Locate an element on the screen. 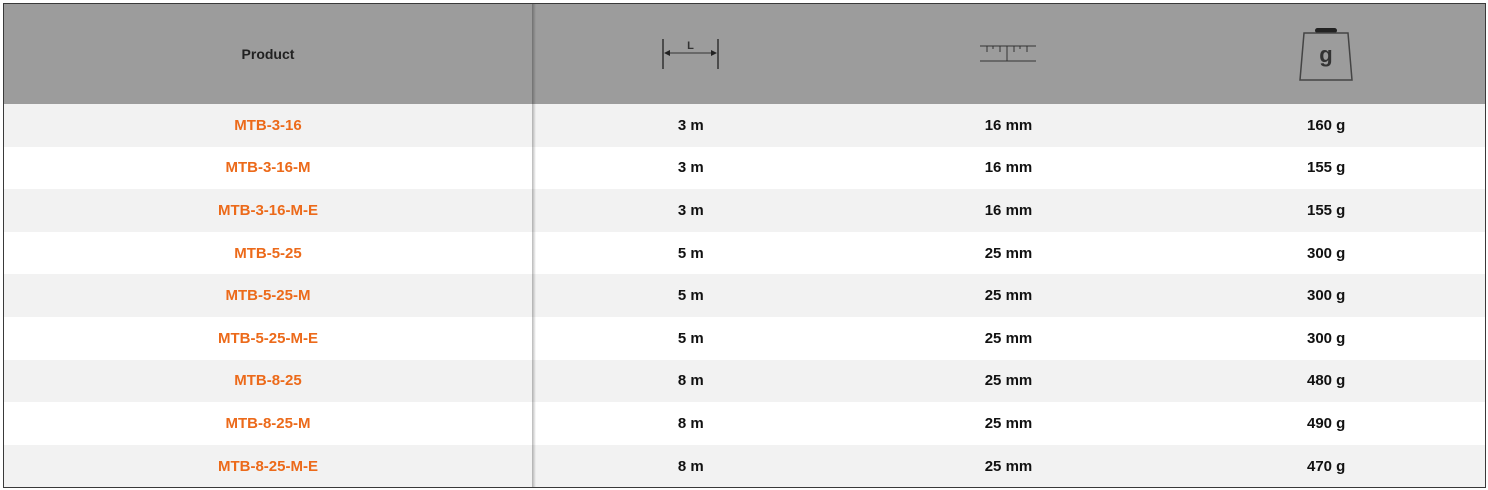  ruler-blade-width-icon is located at coordinates (1008, 53).